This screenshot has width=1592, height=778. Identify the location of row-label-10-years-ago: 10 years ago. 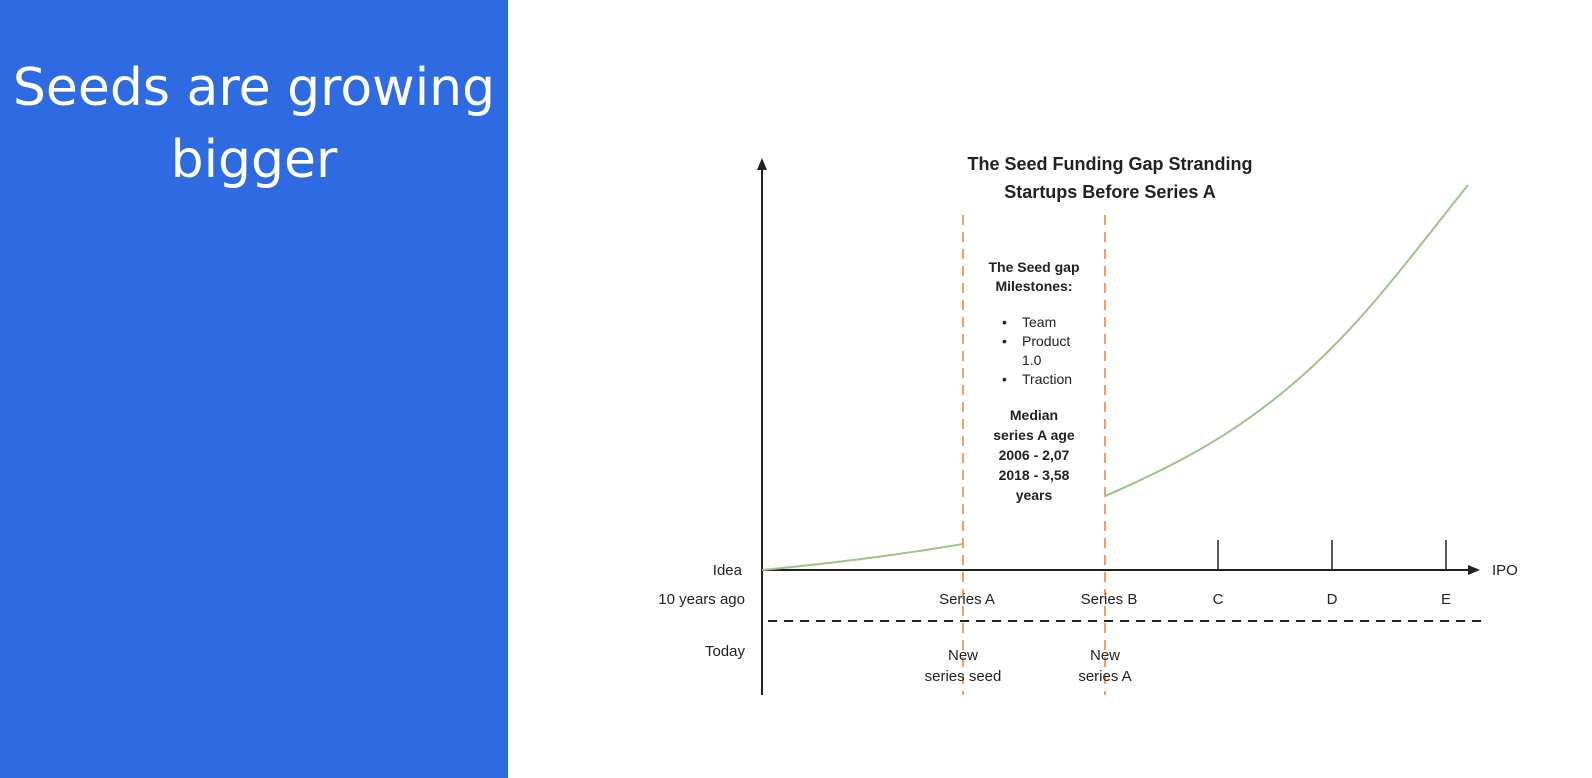
(701, 599).